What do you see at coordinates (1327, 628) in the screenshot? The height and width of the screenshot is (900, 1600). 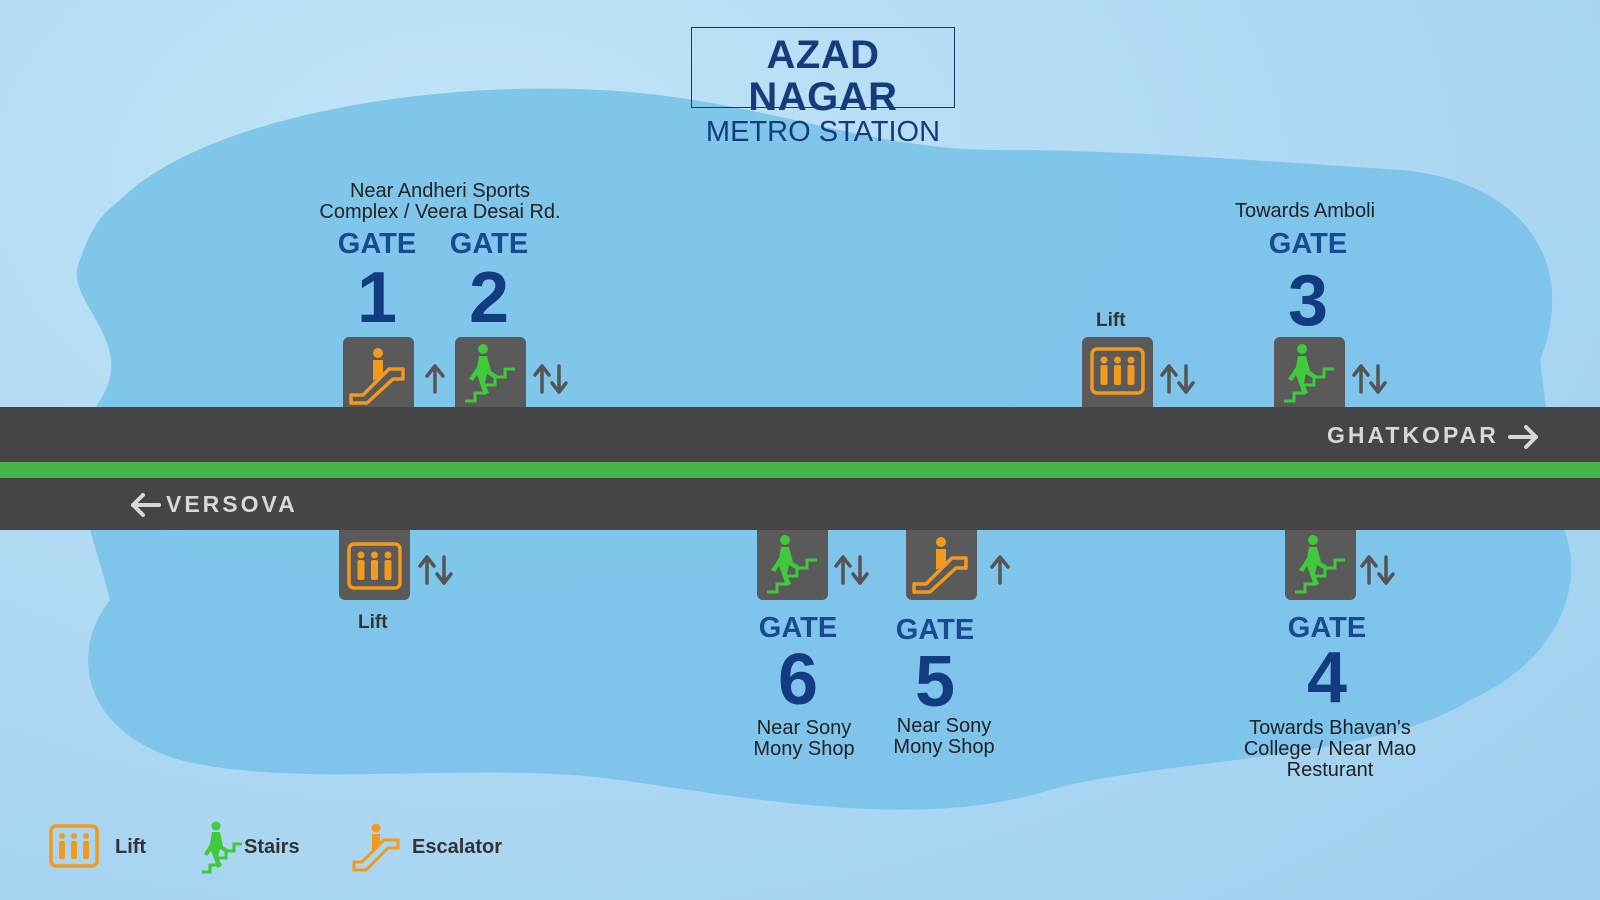 I see `gate-4-label: GATE` at bounding box center [1327, 628].